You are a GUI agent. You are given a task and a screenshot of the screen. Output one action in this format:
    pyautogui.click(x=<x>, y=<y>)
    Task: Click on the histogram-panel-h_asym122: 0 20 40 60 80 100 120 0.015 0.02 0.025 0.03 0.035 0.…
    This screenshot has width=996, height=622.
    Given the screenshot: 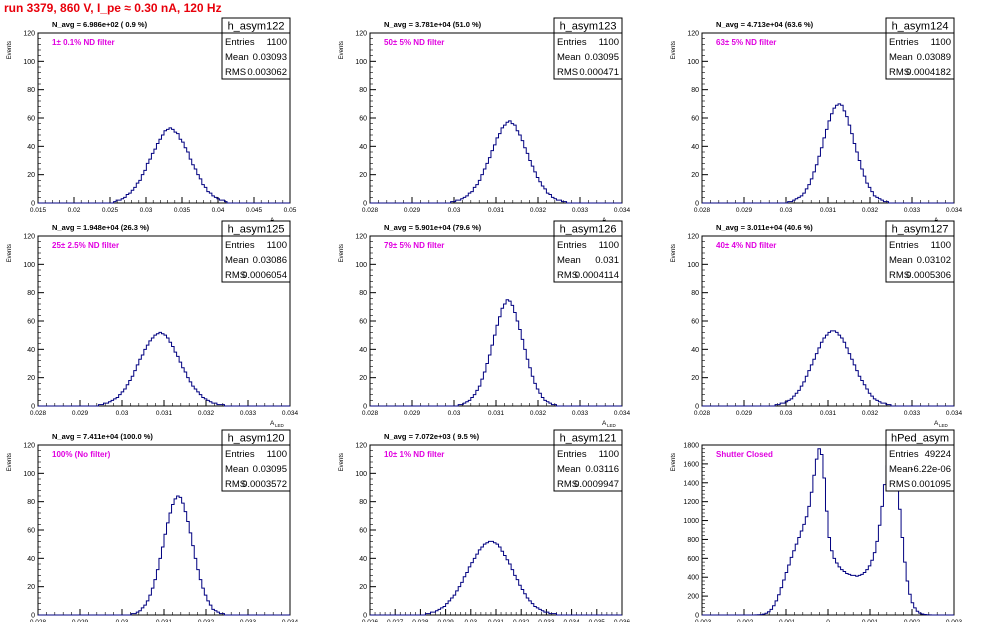 What is the action you would take?
    pyautogui.click(x=152, y=121)
    